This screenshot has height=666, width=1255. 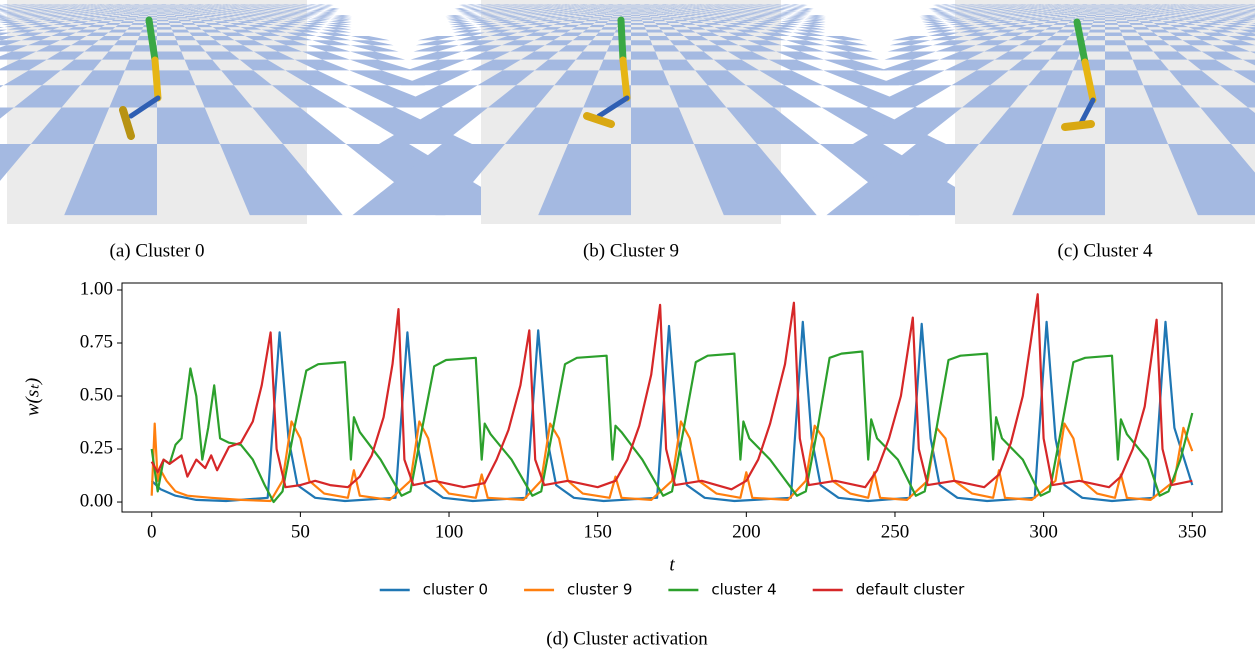 I want to click on x-tick-label: 250, so click(x=895, y=531).